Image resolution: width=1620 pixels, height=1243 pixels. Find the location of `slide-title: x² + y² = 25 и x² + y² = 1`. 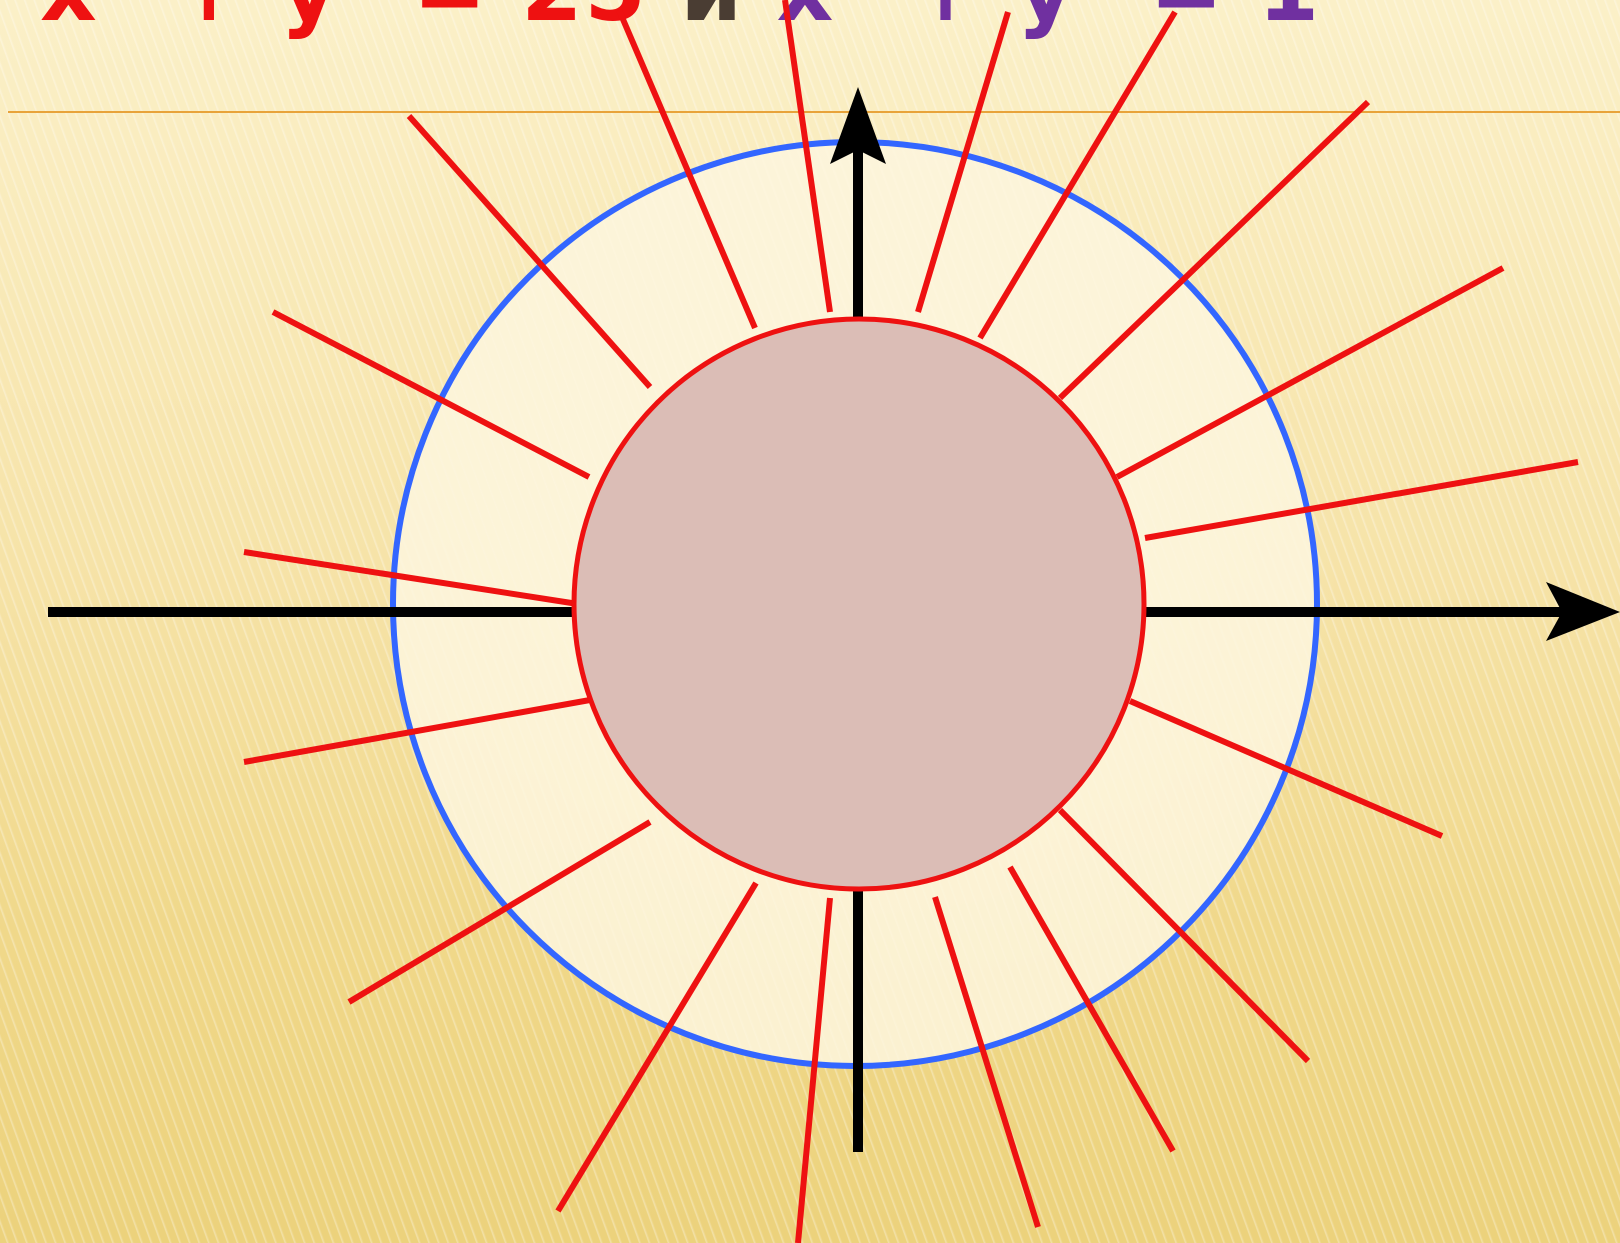

slide-title: x² + y² = 25 и x² + y² = 1 is located at coordinates (680, 20).